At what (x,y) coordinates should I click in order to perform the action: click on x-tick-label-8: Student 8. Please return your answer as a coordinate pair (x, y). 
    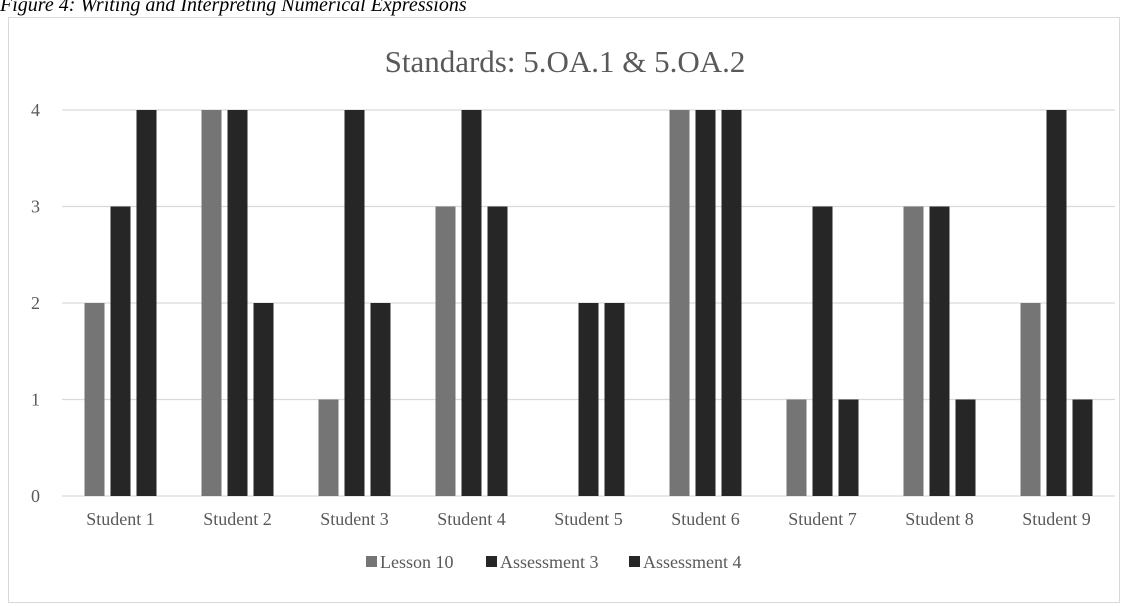
    Looking at the image, I should click on (939, 519).